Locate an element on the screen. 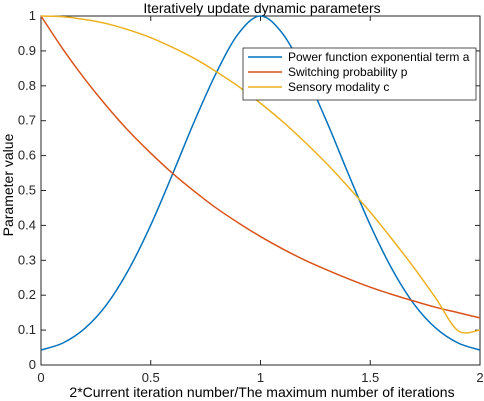  y-tick-label: 1 is located at coordinates (32, 15).